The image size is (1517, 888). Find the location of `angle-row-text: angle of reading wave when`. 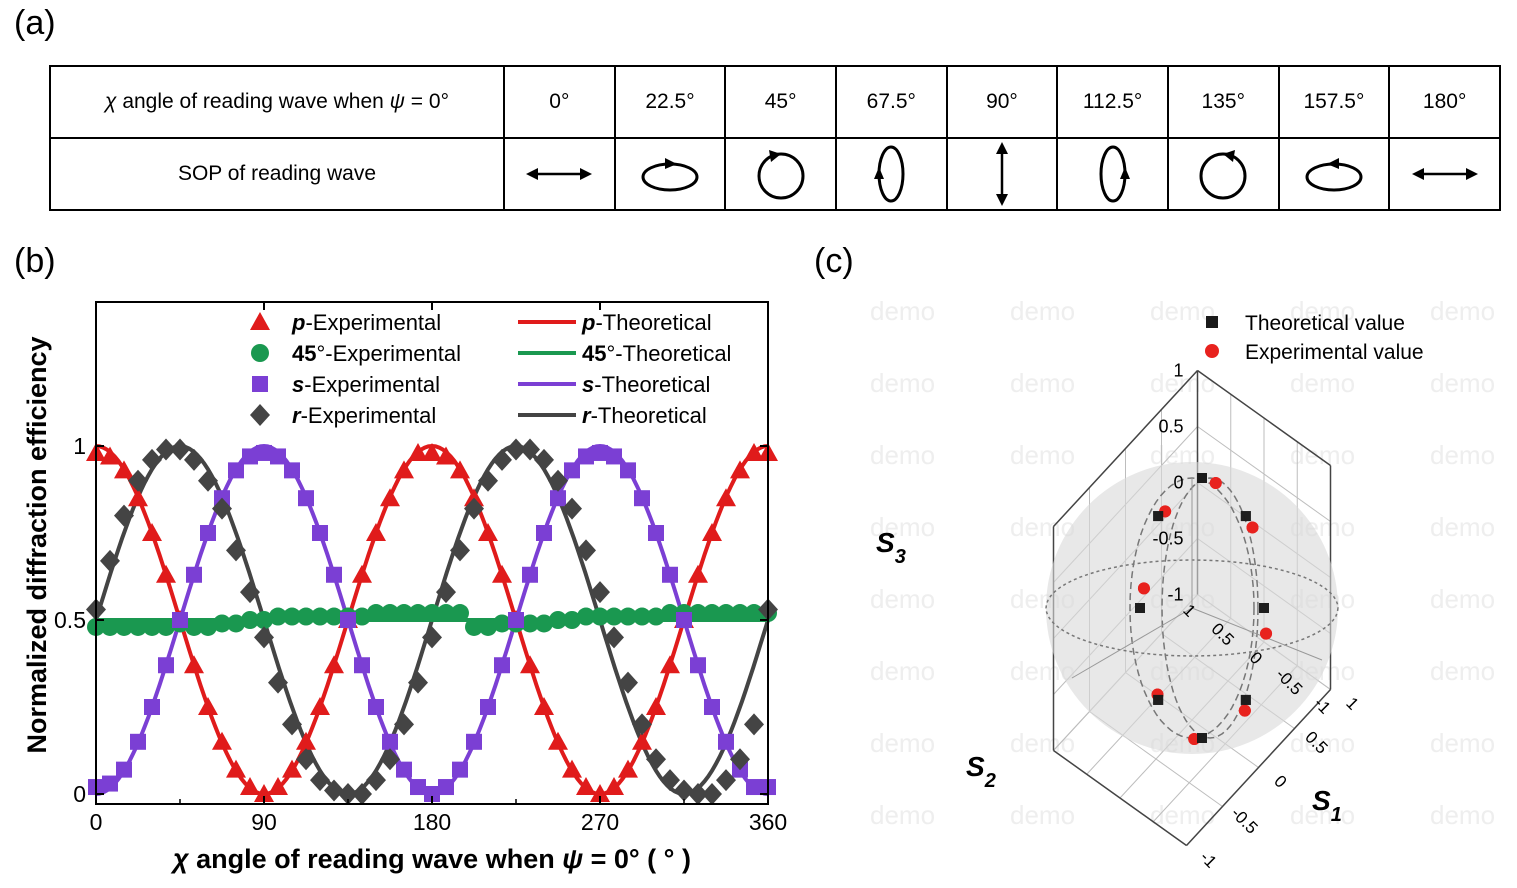

angle-row-text: angle of reading wave when is located at coordinates (253, 101).